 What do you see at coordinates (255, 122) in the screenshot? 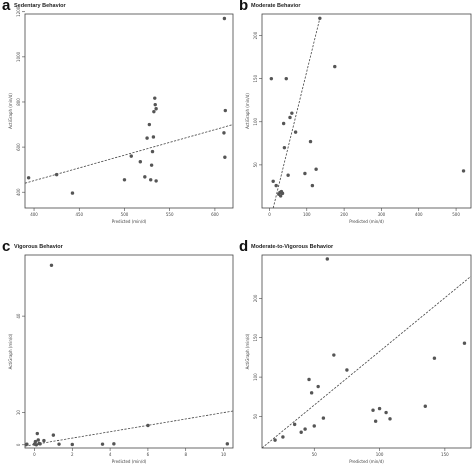
I see `y-tick-label: 100` at bounding box center [255, 122].